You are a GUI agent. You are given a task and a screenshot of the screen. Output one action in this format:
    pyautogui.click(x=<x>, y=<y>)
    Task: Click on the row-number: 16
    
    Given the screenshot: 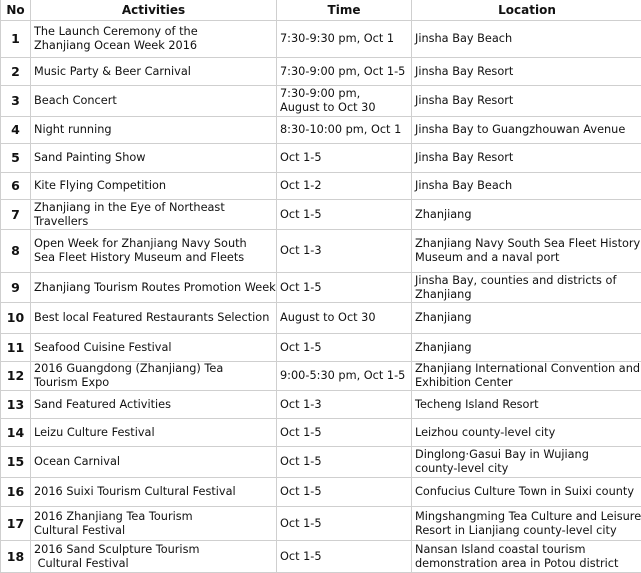 What is the action you would take?
    pyautogui.click(x=16, y=492)
    